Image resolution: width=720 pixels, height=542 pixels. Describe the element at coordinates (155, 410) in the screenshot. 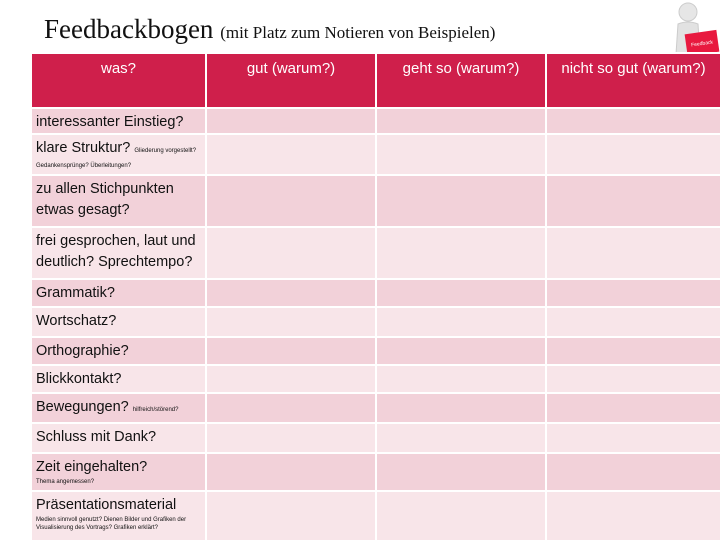

I see `criterion-note: hilfreich/störend?` at that location.